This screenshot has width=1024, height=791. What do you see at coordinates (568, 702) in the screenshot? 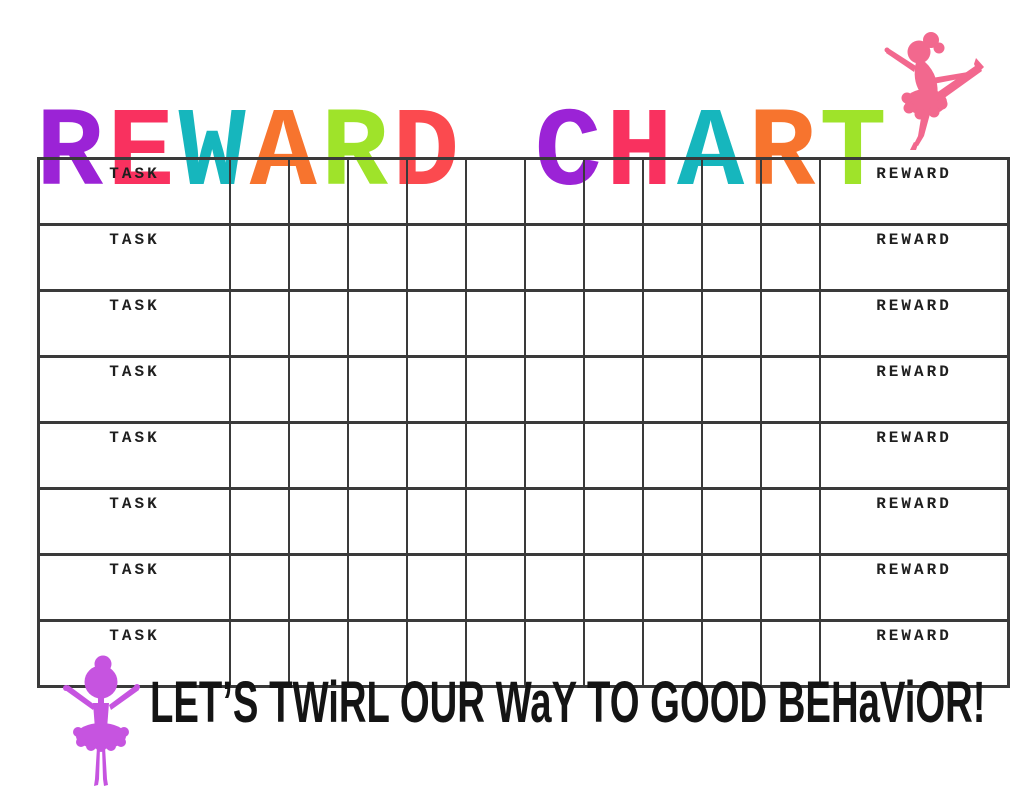
I see `tagline: LET’S TWiRL OUR WaY TO GOOD BEHaViOR!` at bounding box center [568, 702].